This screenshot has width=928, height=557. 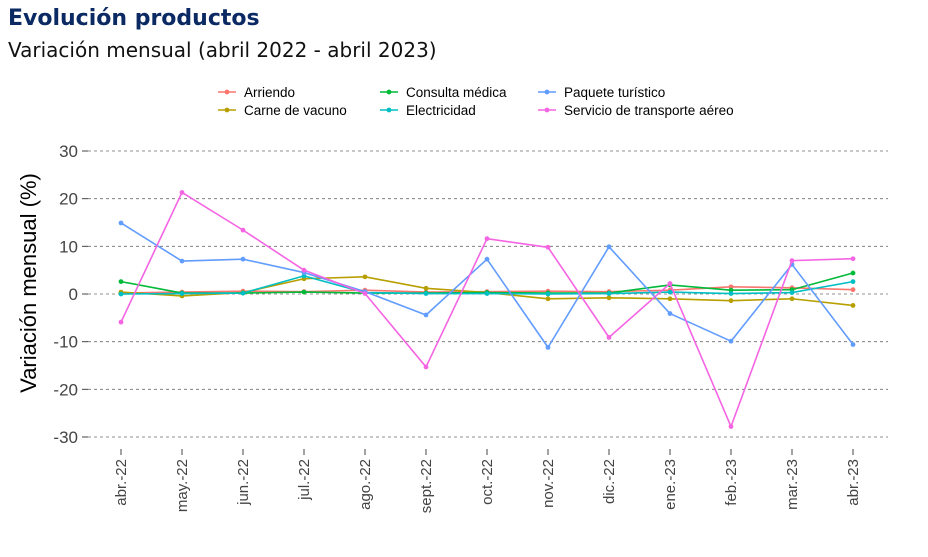 I want to click on legend-item: Arriendo, so click(x=256, y=92).